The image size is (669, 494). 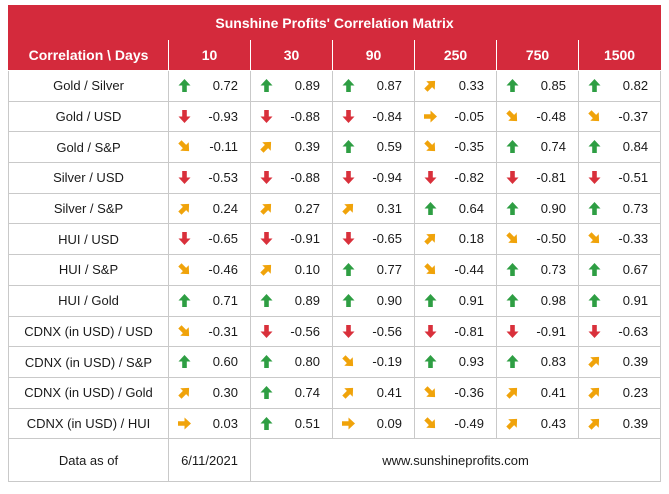 I want to click on correlation-cell-90: 0.31, so click(x=373, y=208).